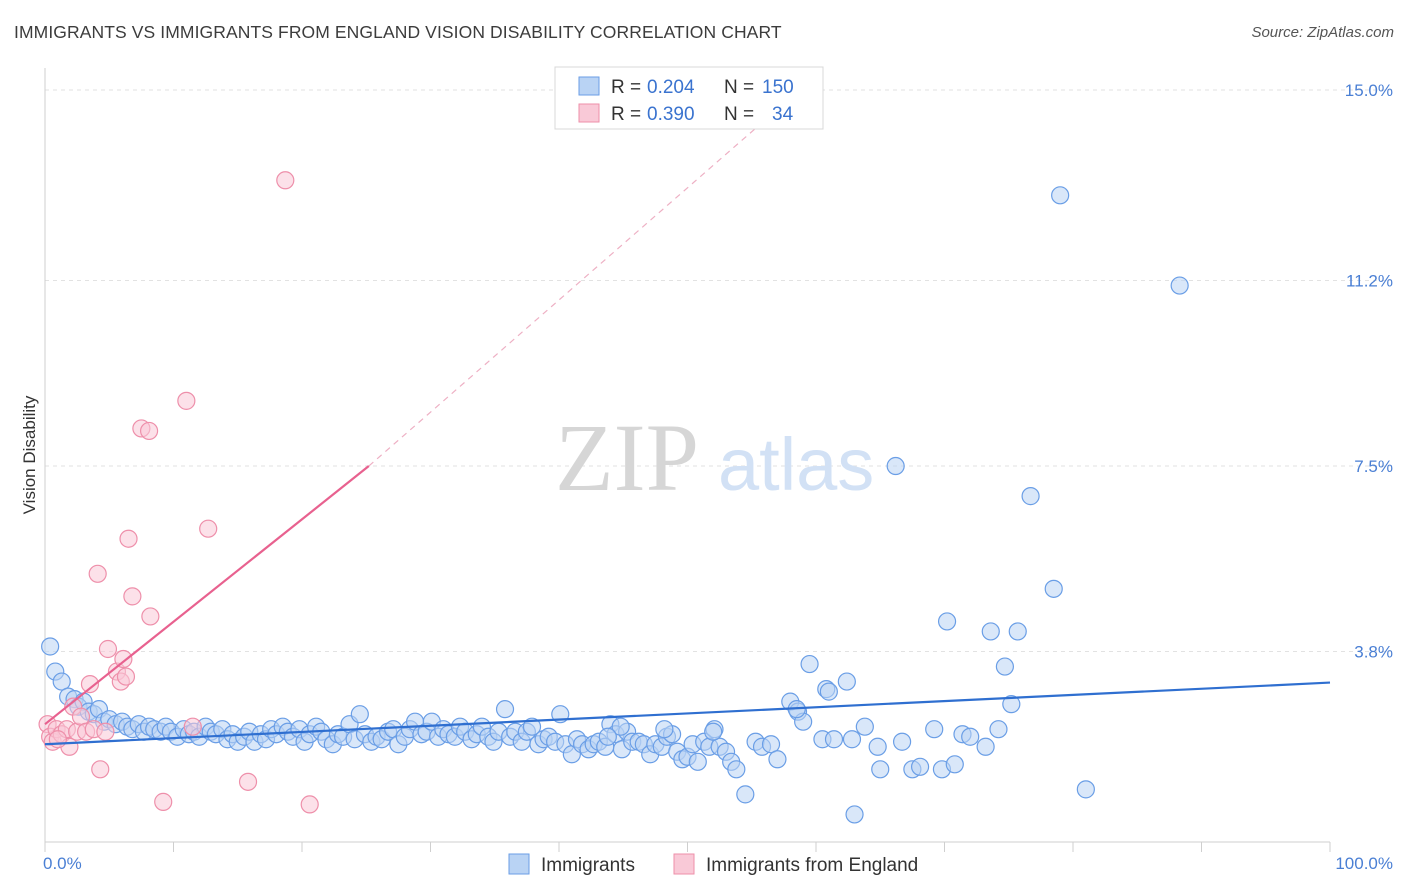  I want to click on legend-n-value: 34, so click(783, 114).